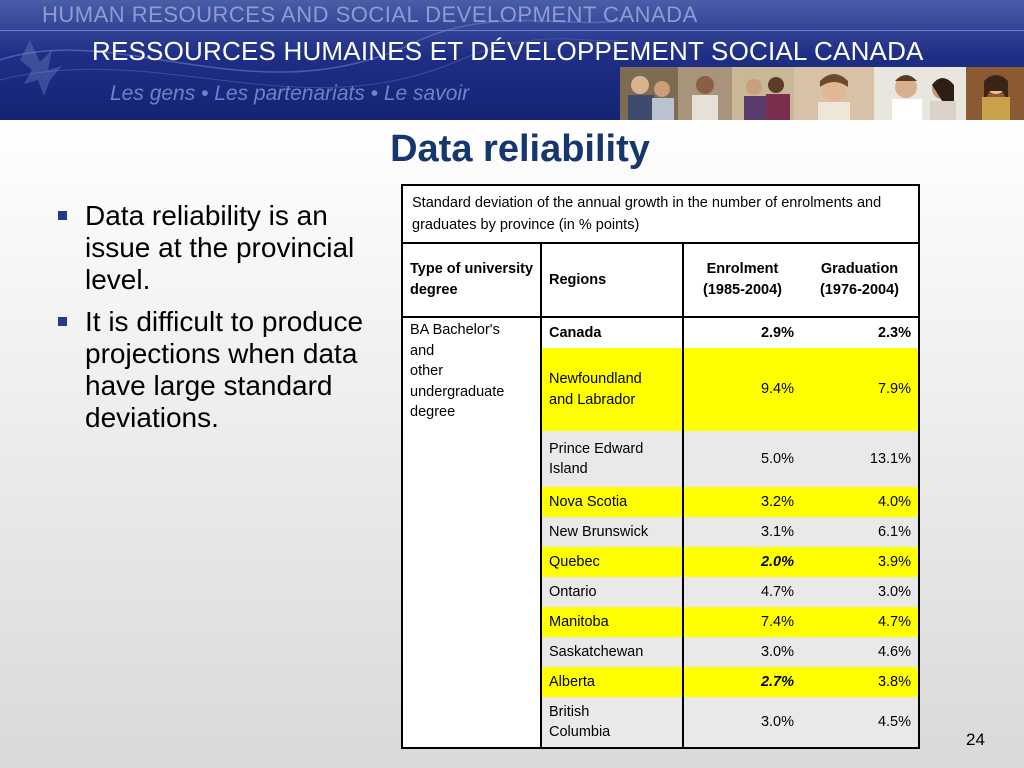  Describe the element at coordinates (742, 682) in the screenshot. I see `enrolment-cell: 2.7%` at that location.